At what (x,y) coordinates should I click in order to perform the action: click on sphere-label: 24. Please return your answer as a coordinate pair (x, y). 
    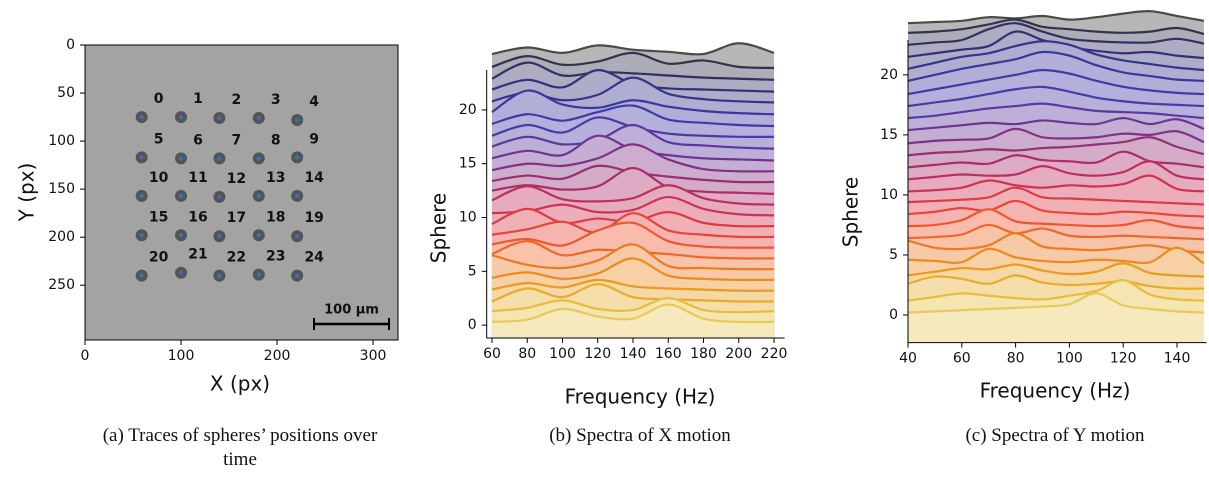
    Looking at the image, I should click on (314, 258).